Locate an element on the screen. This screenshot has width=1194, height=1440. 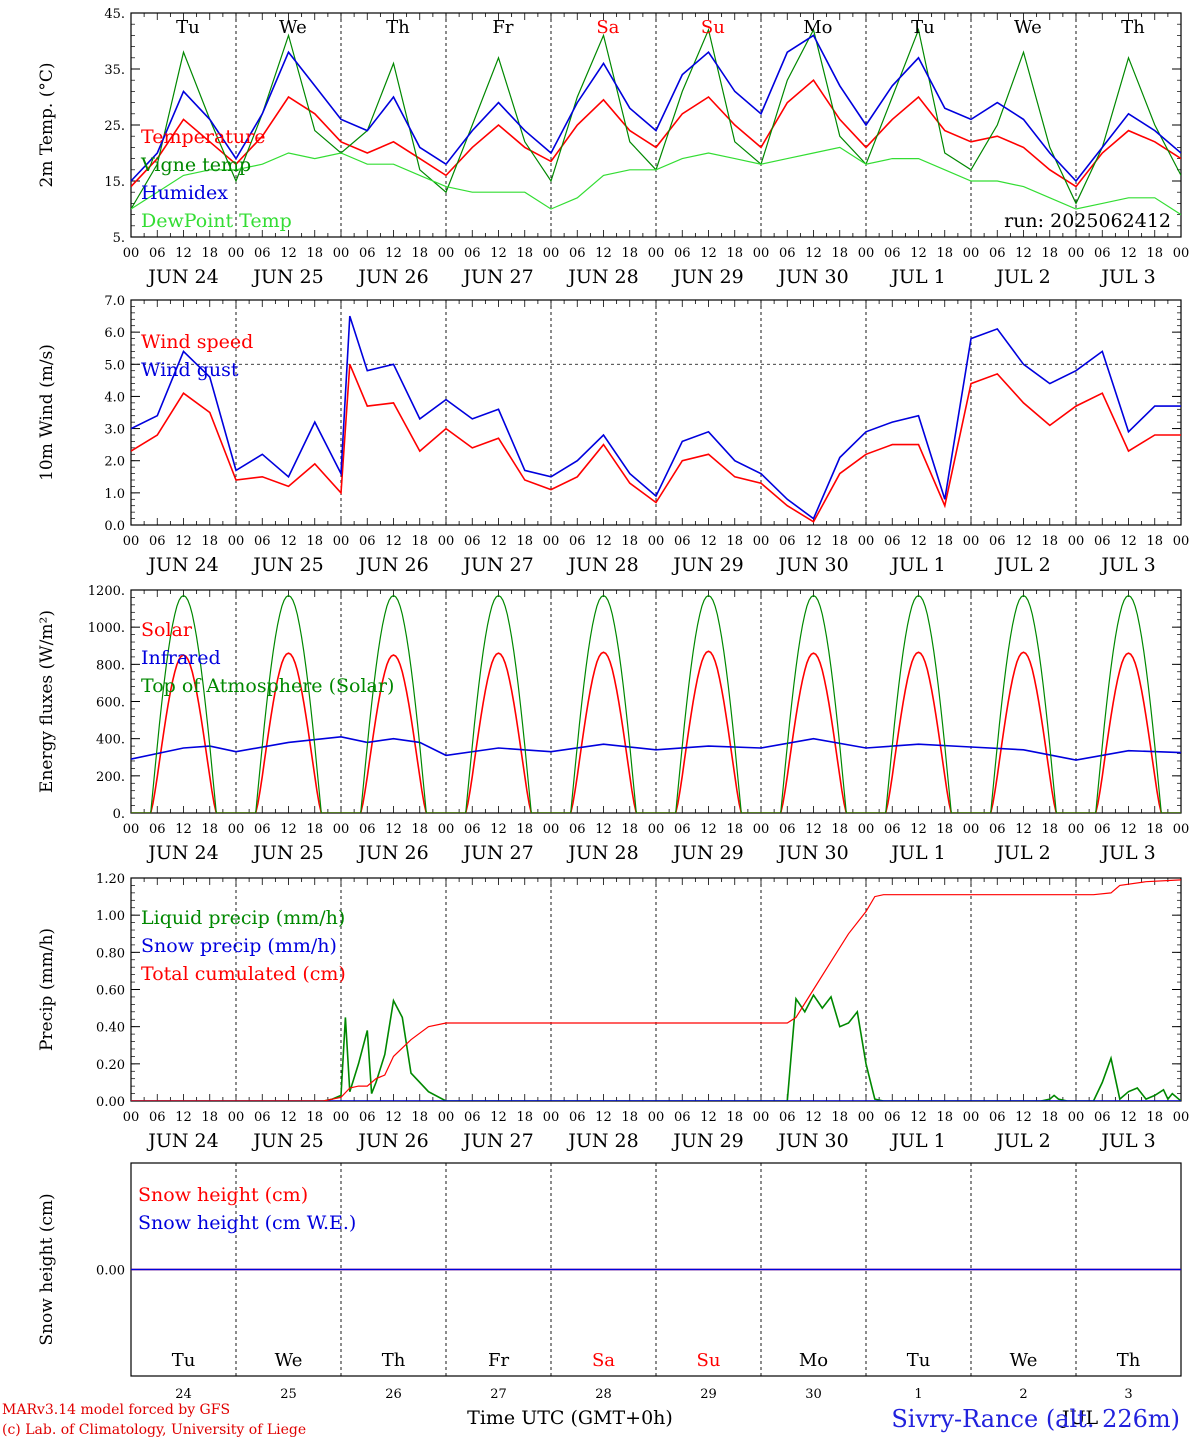
weekday-label: Su is located at coordinates (713, 27).